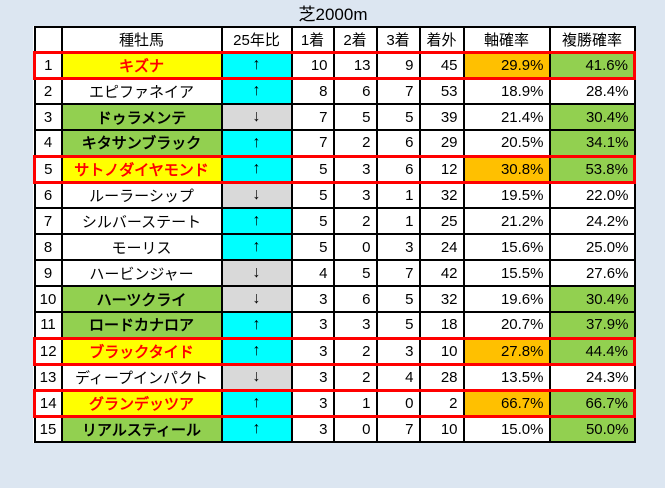  What do you see at coordinates (592, 117) in the screenshot?
I see `place-probability-cell: 30.4%` at bounding box center [592, 117].